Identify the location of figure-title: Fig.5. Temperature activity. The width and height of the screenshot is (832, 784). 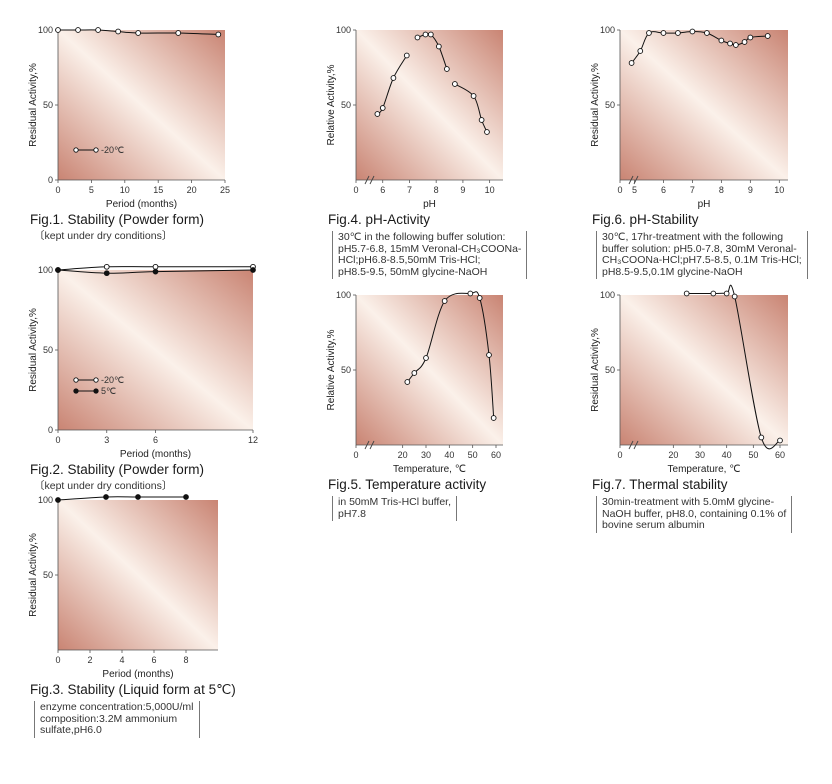
(407, 484).